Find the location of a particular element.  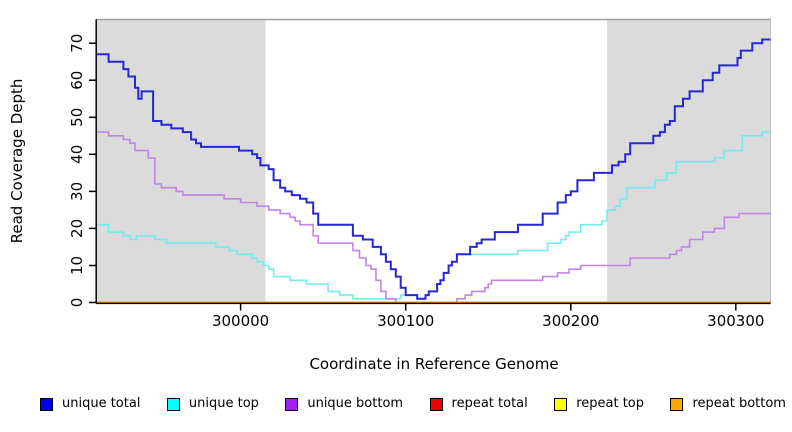

legend-label: unique total is located at coordinates (101, 403).